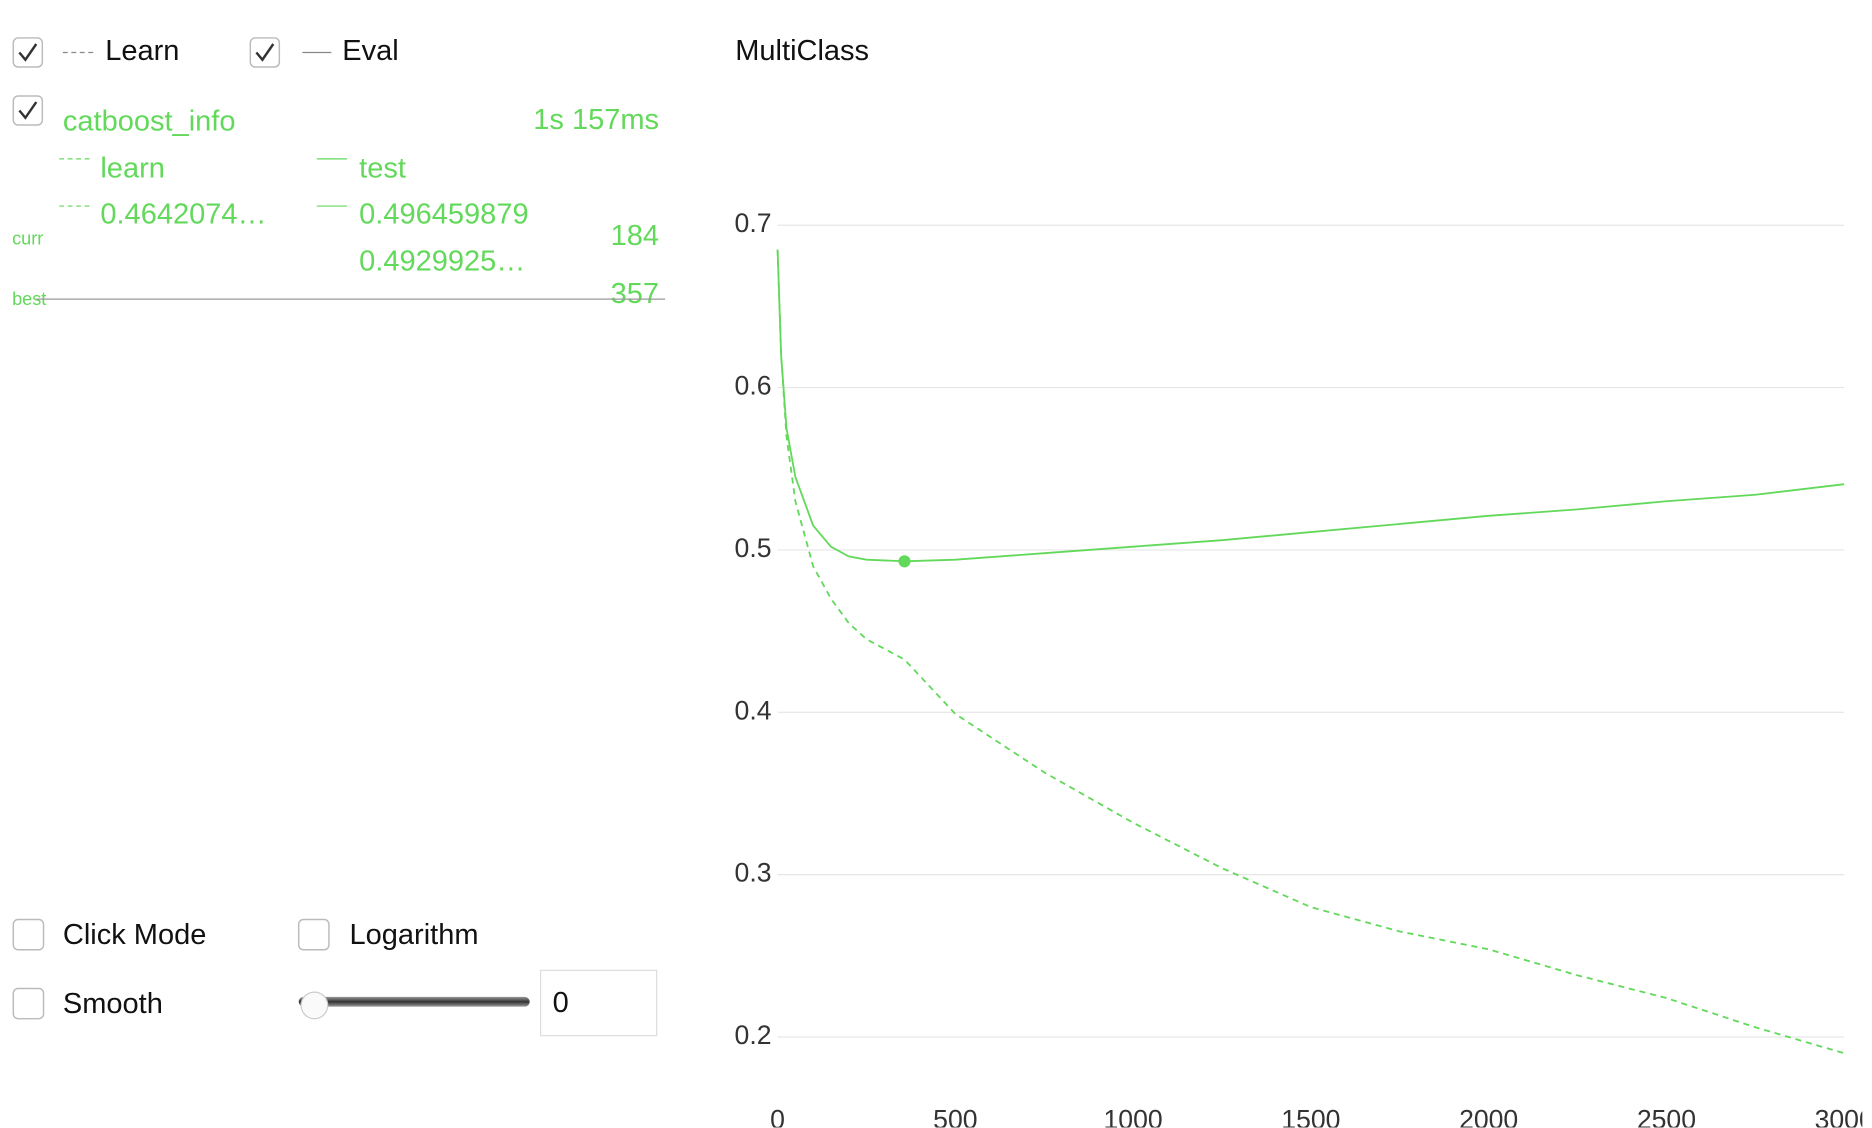 The image size is (1872, 1128). I want to click on run-time: 1s 157ms, so click(596, 120).